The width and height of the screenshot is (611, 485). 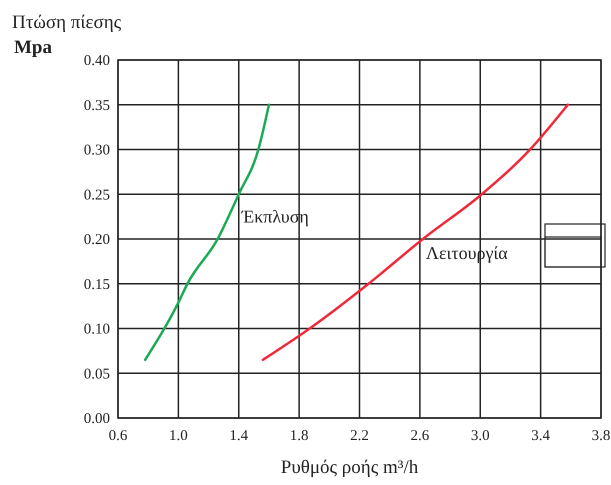 I want to click on x-tick-label: 1.0, so click(x=178, y=436).